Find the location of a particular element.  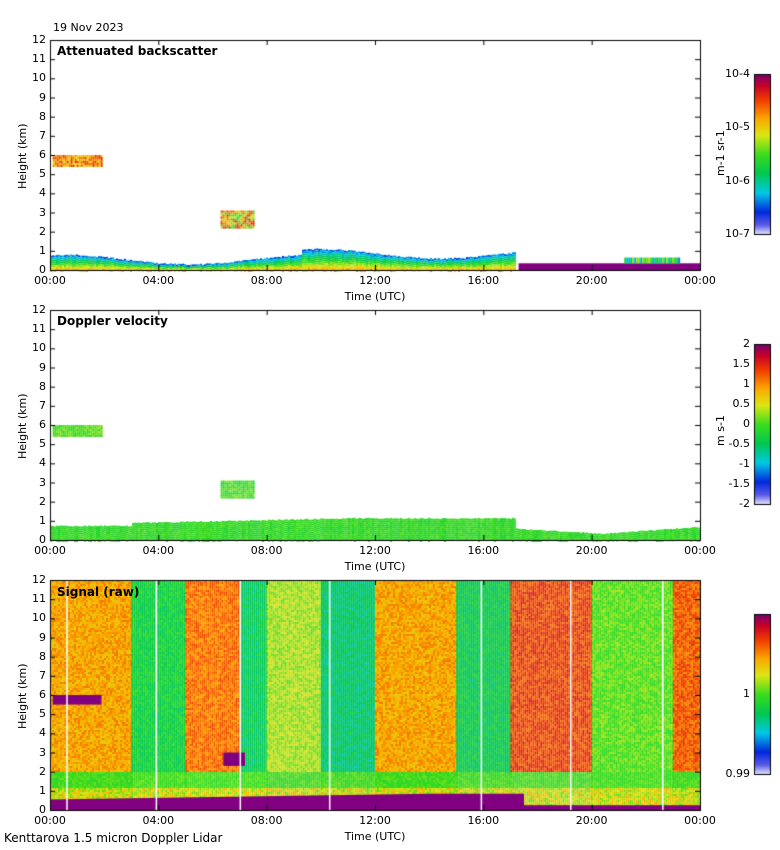

colorbar-tick-label: -0.5 is located at coordinates (739, 443).